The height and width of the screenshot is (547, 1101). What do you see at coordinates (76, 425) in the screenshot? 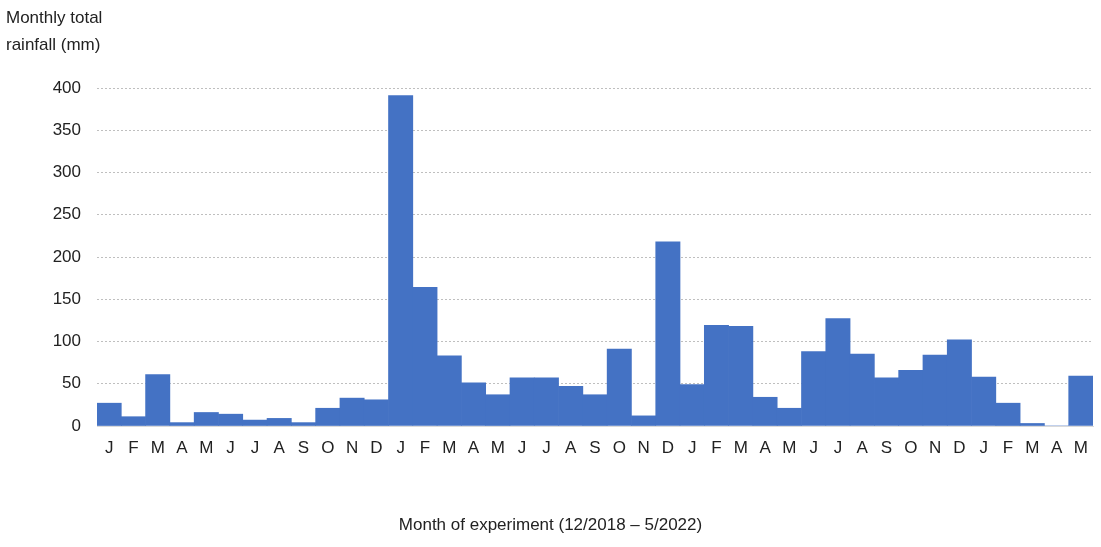
I see `y-tick-label: 0` at bounding box center [76, 425].